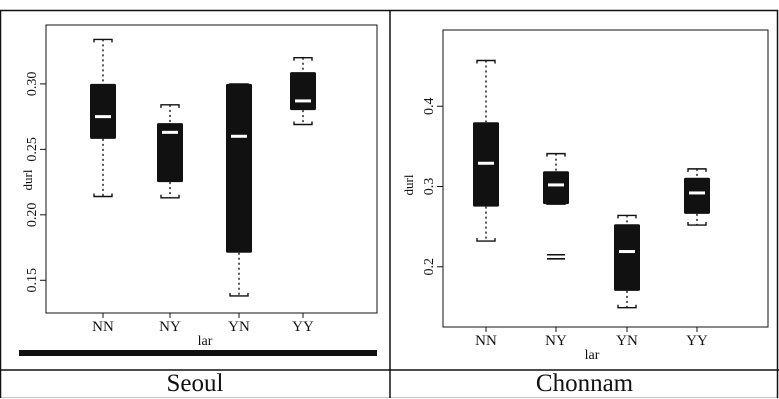  What do you see at coordinates (239, 327) in the screenshot?
I see `chart0-xtick-label-2: YN` at bounding box center [239, 327].